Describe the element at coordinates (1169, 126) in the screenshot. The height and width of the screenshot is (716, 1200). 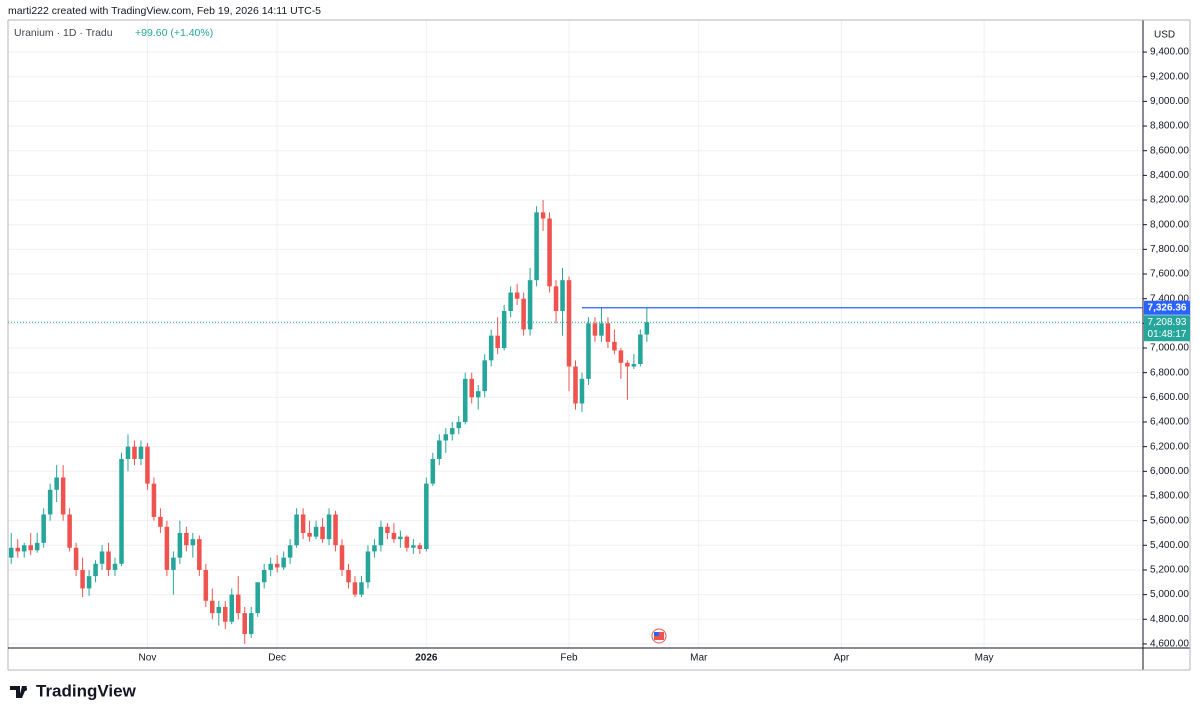
I see `y-tick-label: 8,800.00` at that location.